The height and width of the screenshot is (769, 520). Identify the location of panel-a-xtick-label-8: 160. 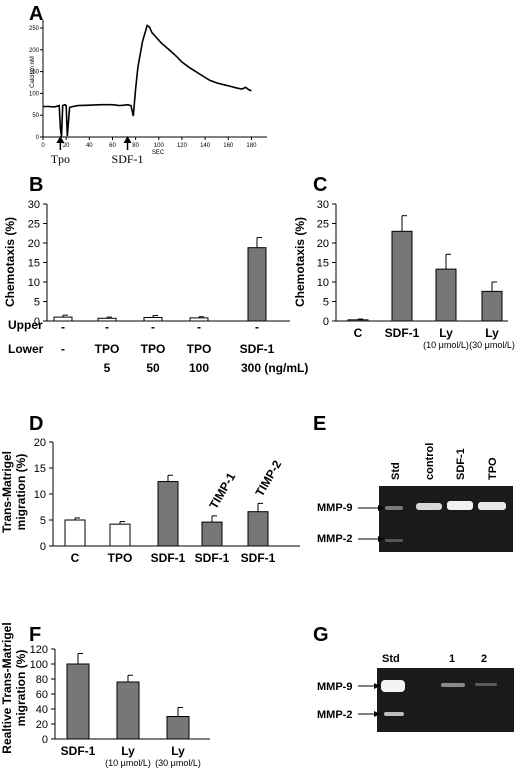
(228, 146).